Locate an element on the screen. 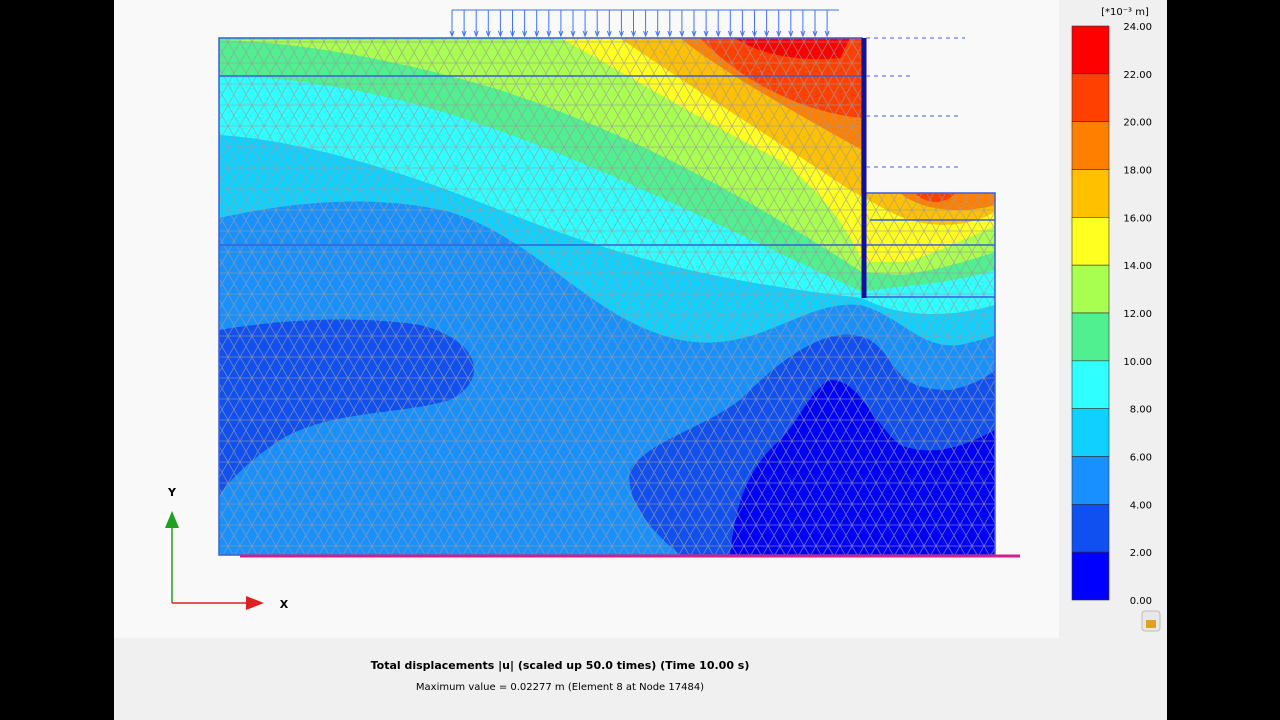 The height and width of the screenshot is (720, 1280). legend-label: 22.00 is located at coordinates (1137, 75).